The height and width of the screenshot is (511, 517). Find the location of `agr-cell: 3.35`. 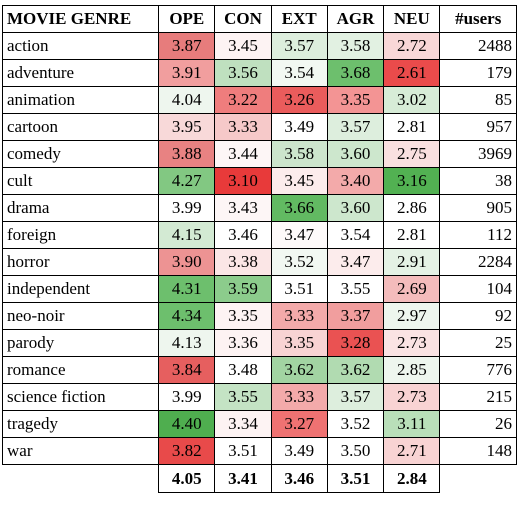

agr-cell: 3.35 is located at coordinates (355, 100).